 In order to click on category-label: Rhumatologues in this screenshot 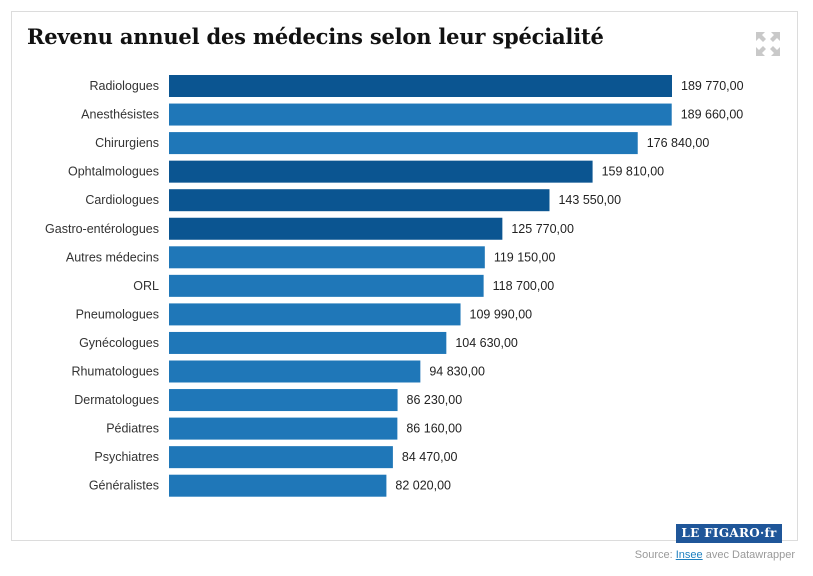, I will do `click(115, 372)`.